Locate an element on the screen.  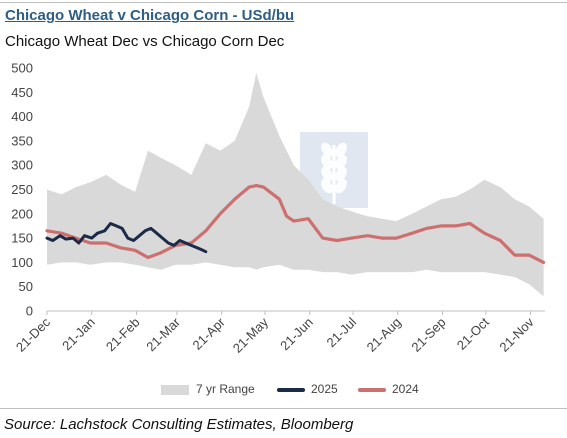
x-tick-label: 21-Feb is located at coordinates (123, 335).